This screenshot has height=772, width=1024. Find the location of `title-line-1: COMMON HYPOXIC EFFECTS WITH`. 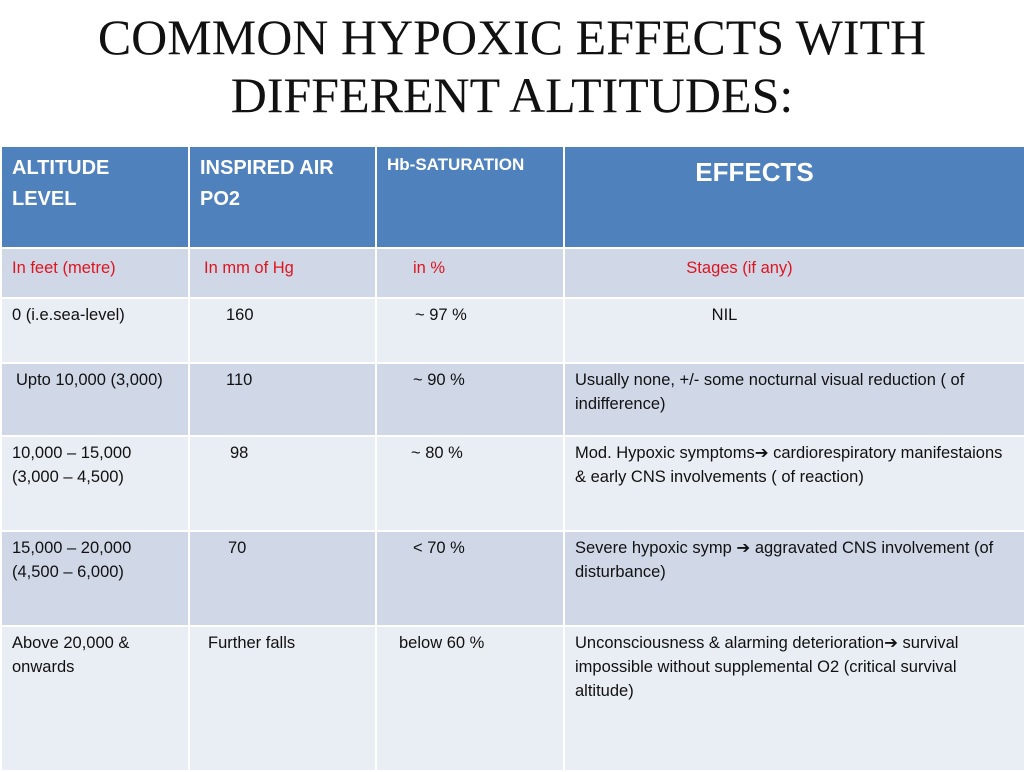

title-line-1: COMMON HYPOXIC EFFECTS WITH is located at coordinates (512, 37).